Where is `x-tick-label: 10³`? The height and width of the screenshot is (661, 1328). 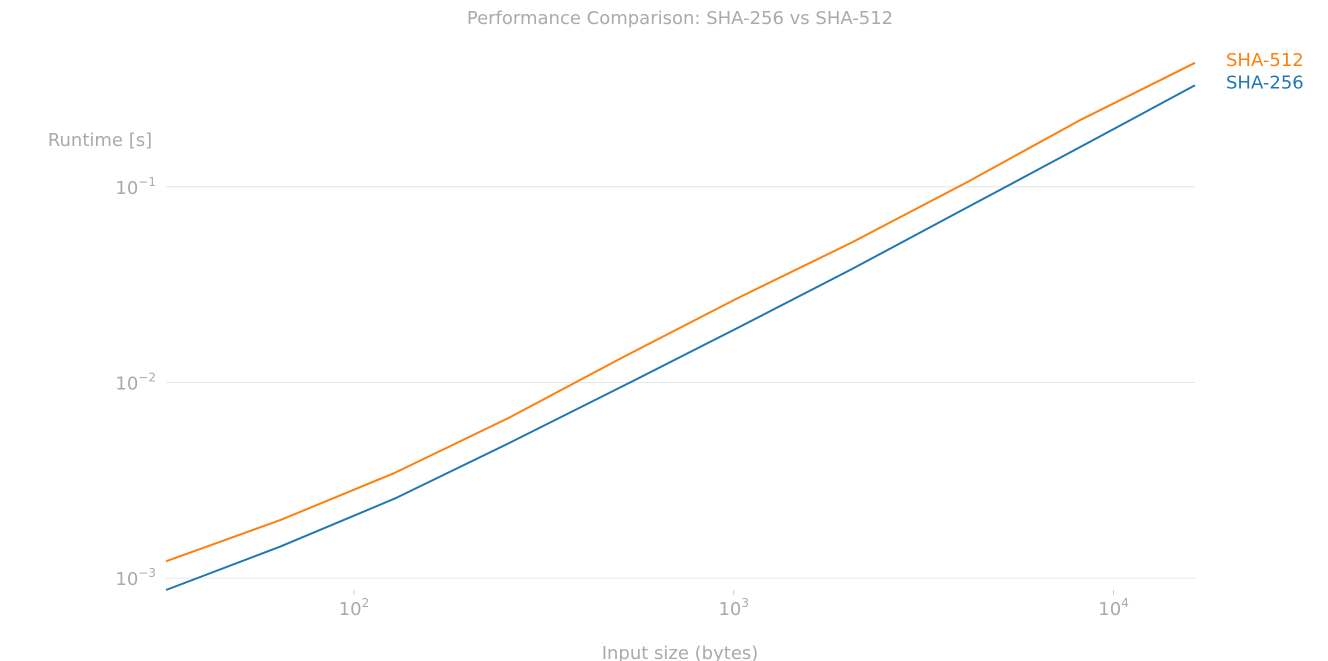 x-tick-label: 10³ is located at coordinates (733, 608).